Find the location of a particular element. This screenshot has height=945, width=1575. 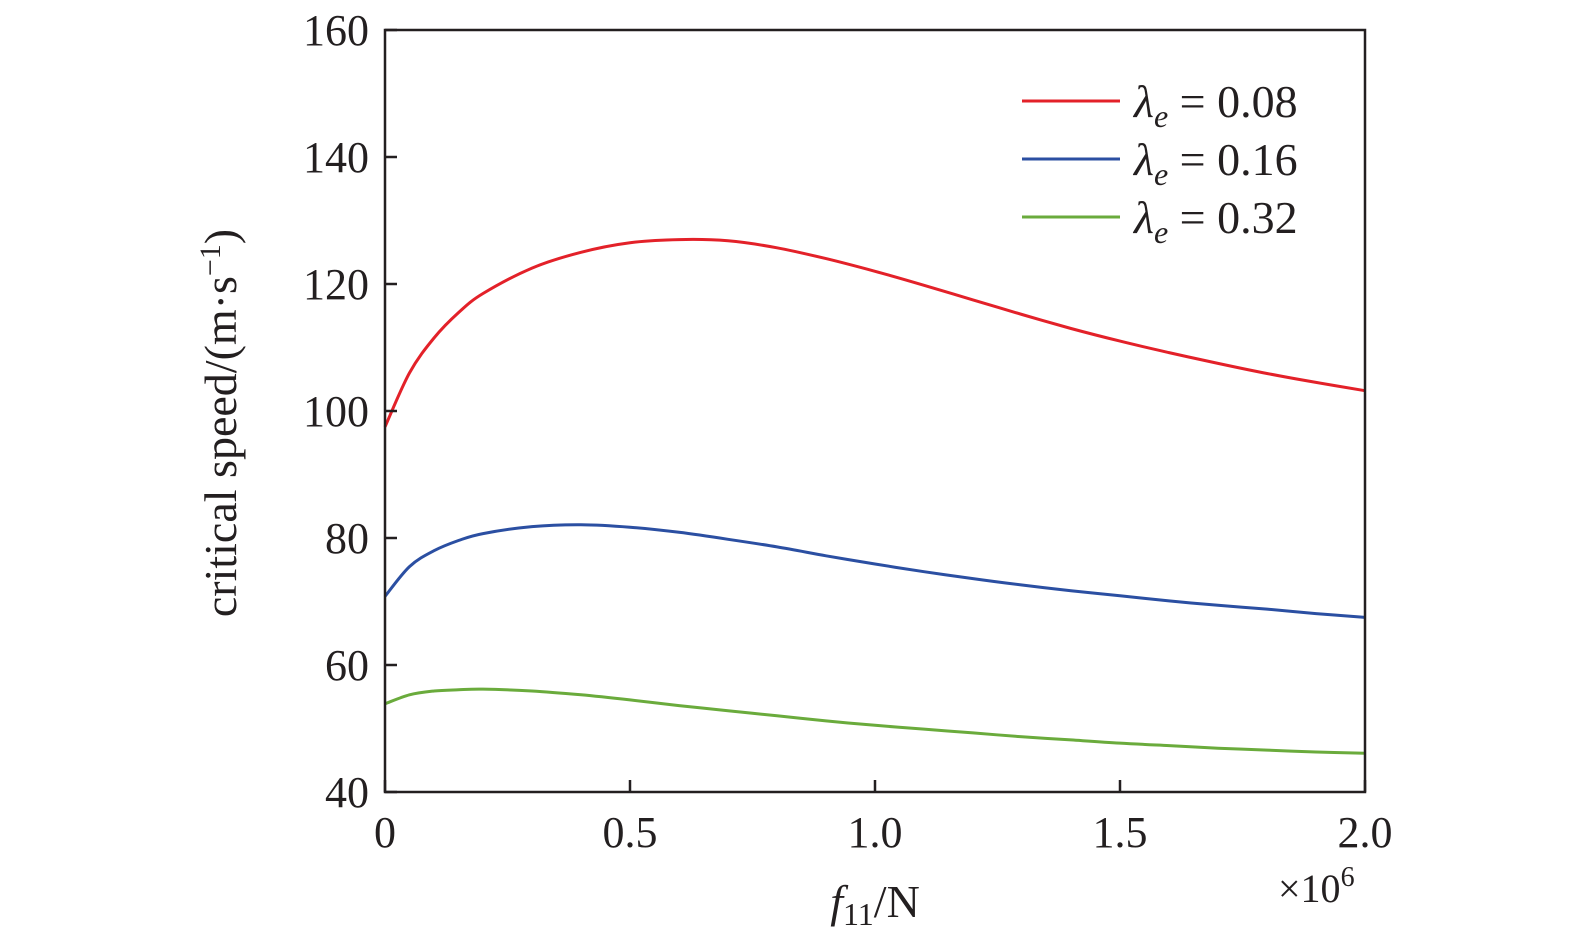

x-axis-multiplier: ×10⁶ is located at coordinates (1316, 886).